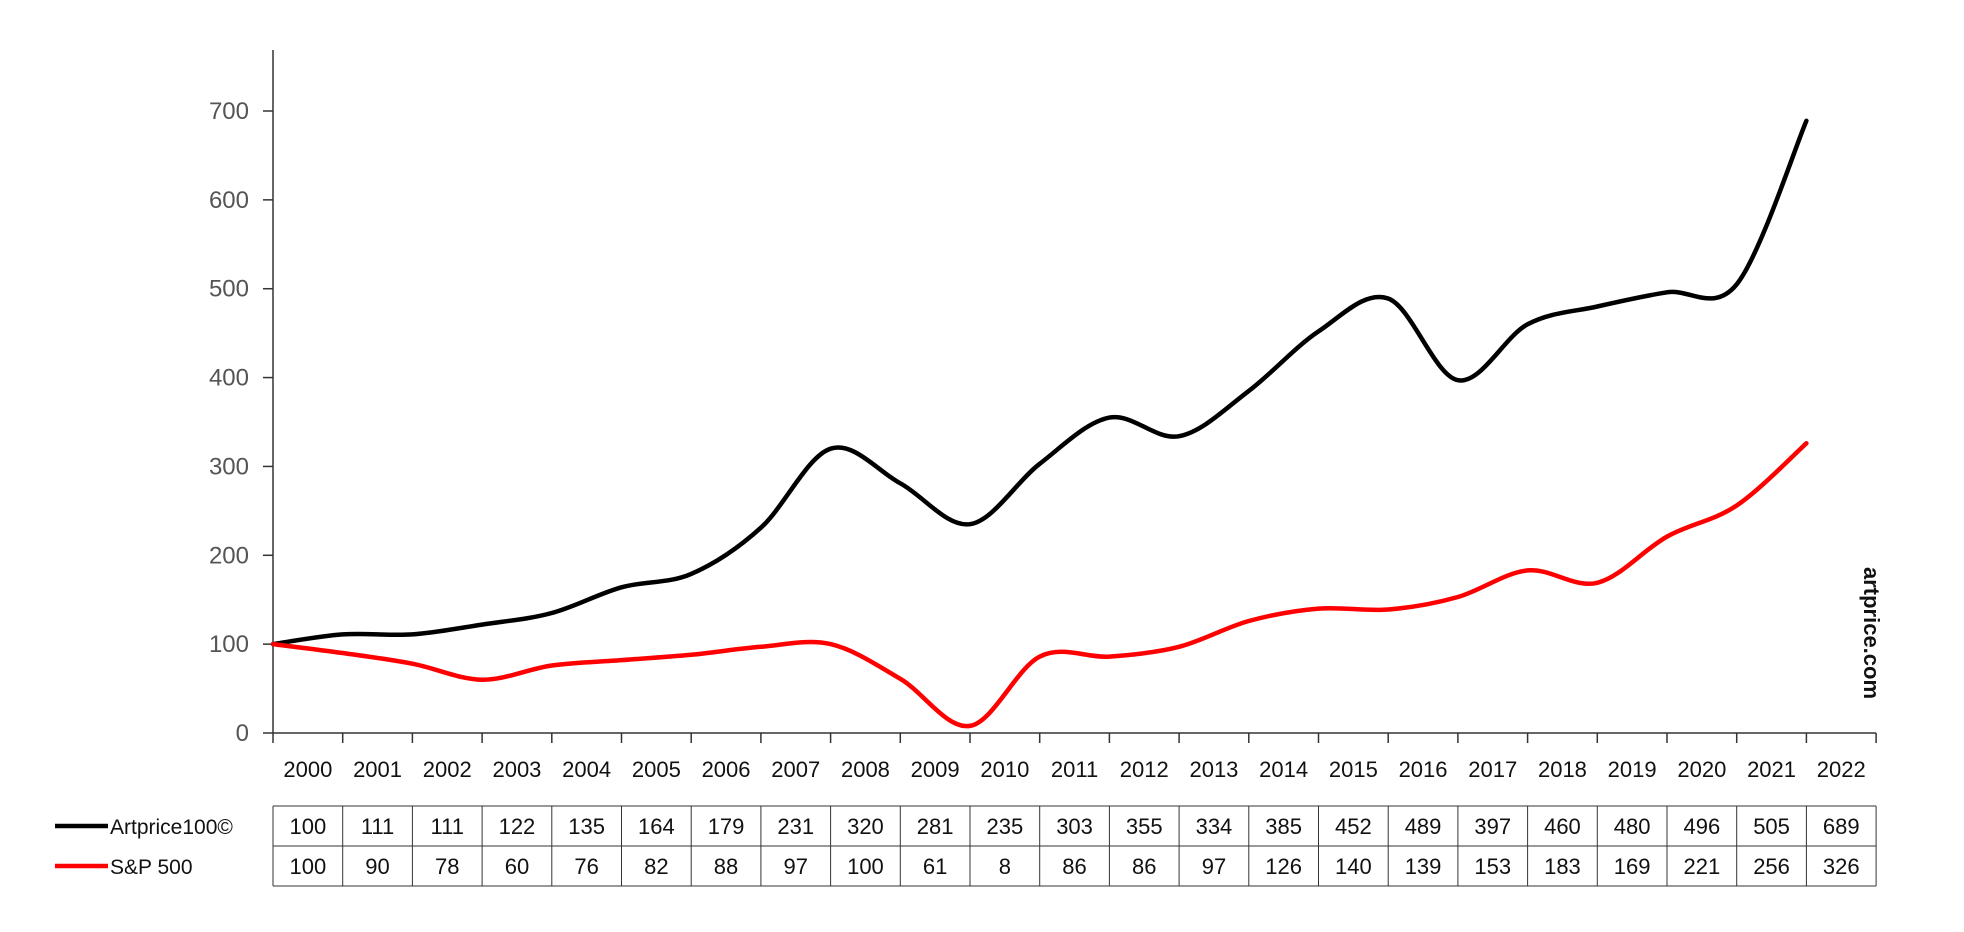 This screenshot has width=1964, height=932. Describe the element at coordinates (1562, 769) in the screenshot. I see `x-tick-label: 2018` at that location.